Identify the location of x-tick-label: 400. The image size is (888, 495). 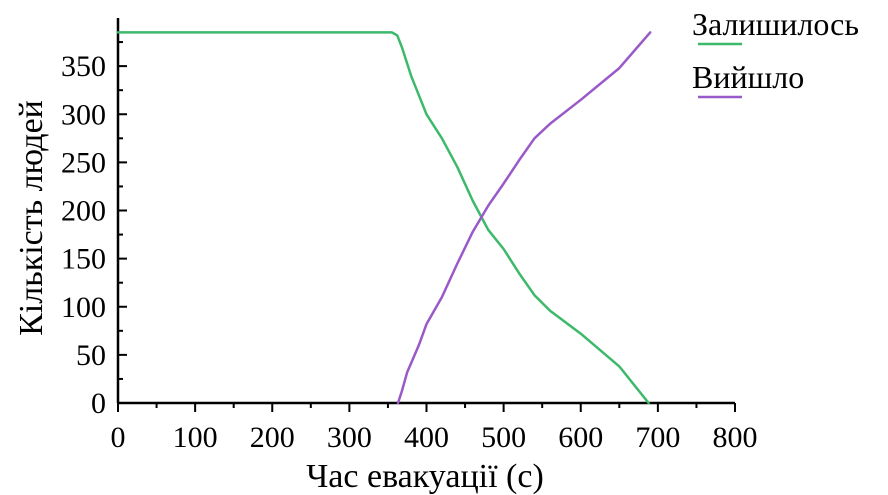
(426, 437).